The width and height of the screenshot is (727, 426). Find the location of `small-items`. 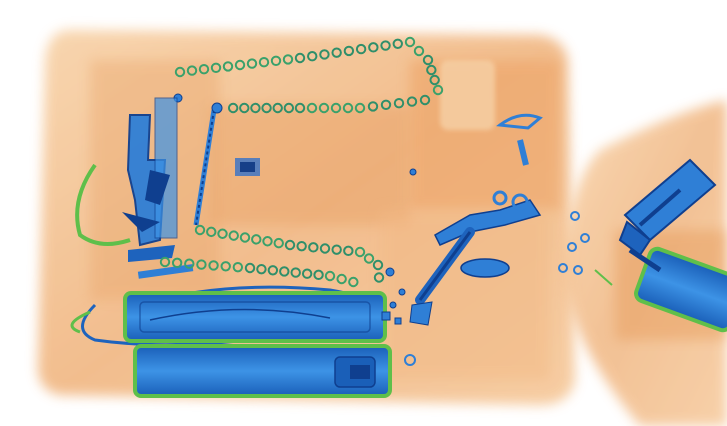

small-items is located at coordinates (399, 267).